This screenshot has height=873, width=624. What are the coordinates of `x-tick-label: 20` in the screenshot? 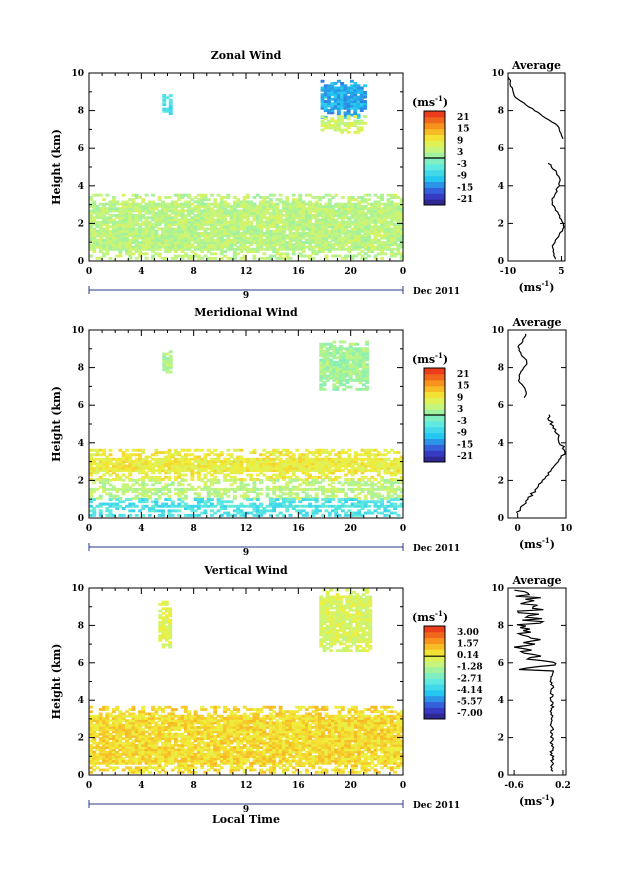 It's located at (350, 272).